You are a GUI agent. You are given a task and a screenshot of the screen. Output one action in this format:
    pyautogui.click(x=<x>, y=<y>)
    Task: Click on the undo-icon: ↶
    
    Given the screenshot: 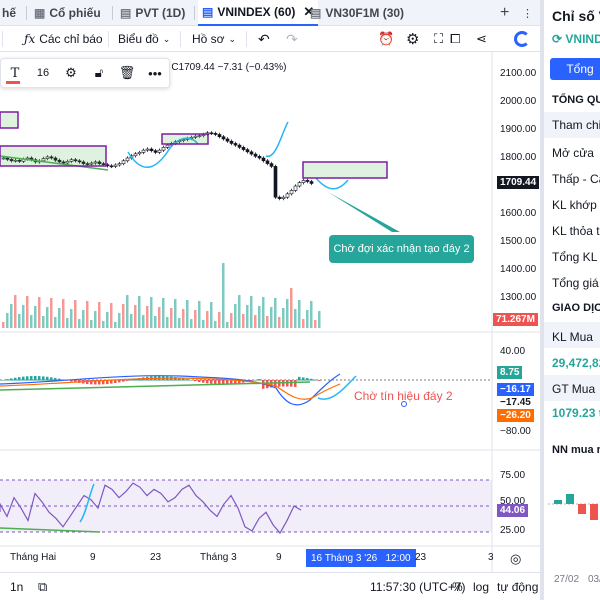 What is the action you would take?
    pyautogui.click(x=264, y=38)
    